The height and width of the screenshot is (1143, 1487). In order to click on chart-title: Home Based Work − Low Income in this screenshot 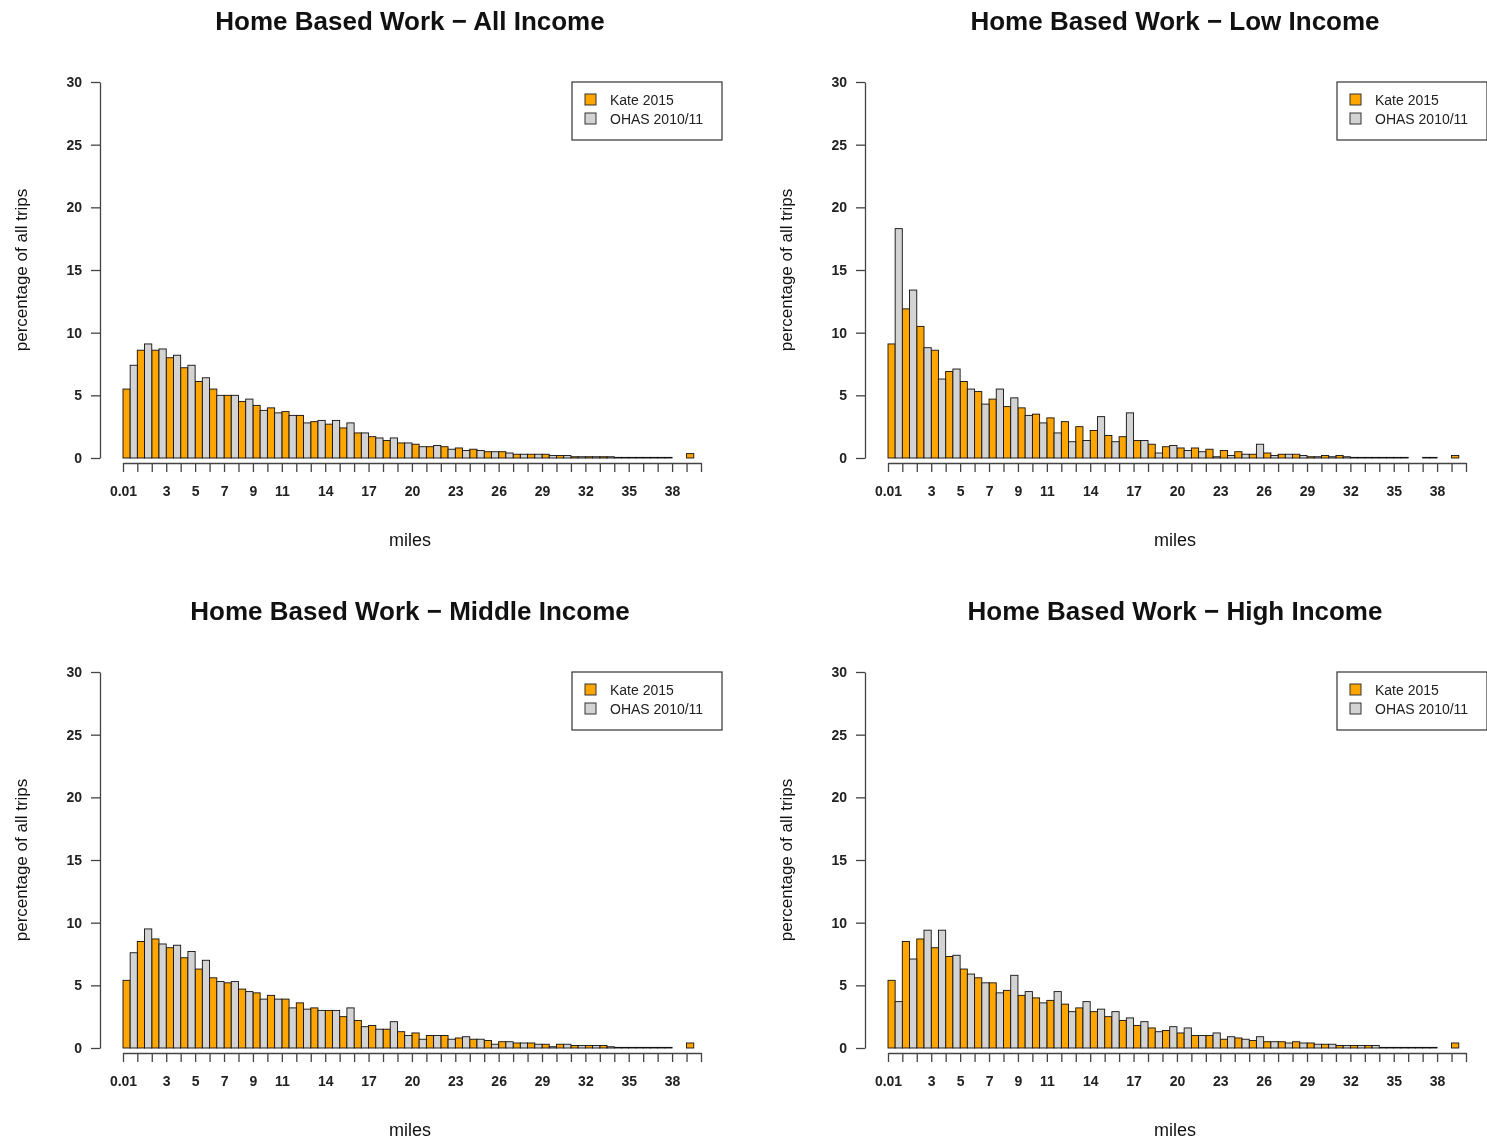, I will do `click(1175, 21)`.